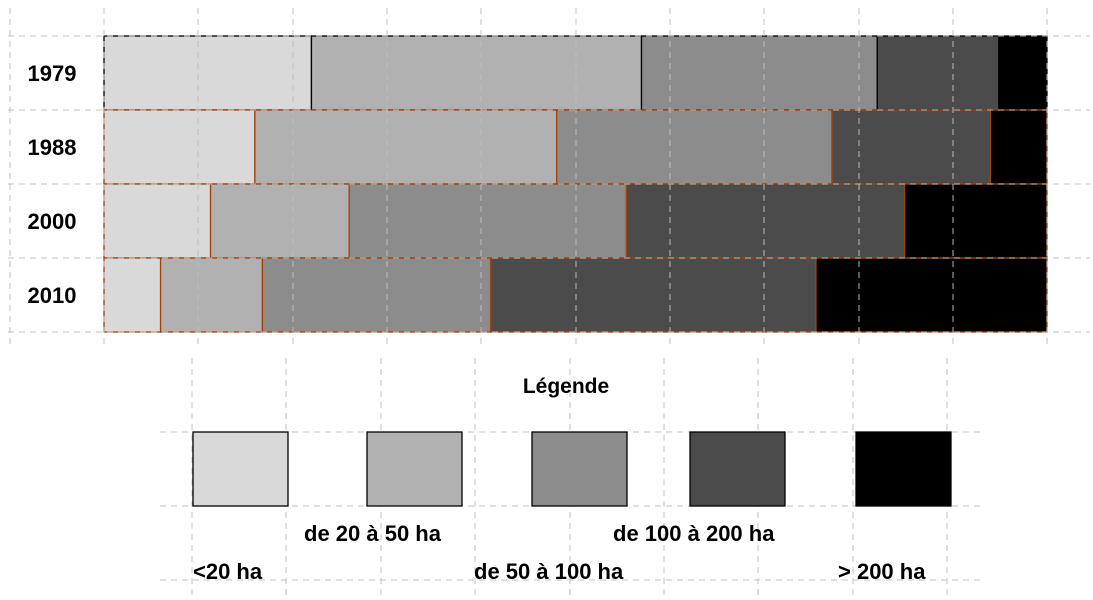 The image size is (1093, 600). What do you see at coordinates (52, 221) in the screenshot?
I see `year-label-2000: 2000` at bounding box center [52, 221].